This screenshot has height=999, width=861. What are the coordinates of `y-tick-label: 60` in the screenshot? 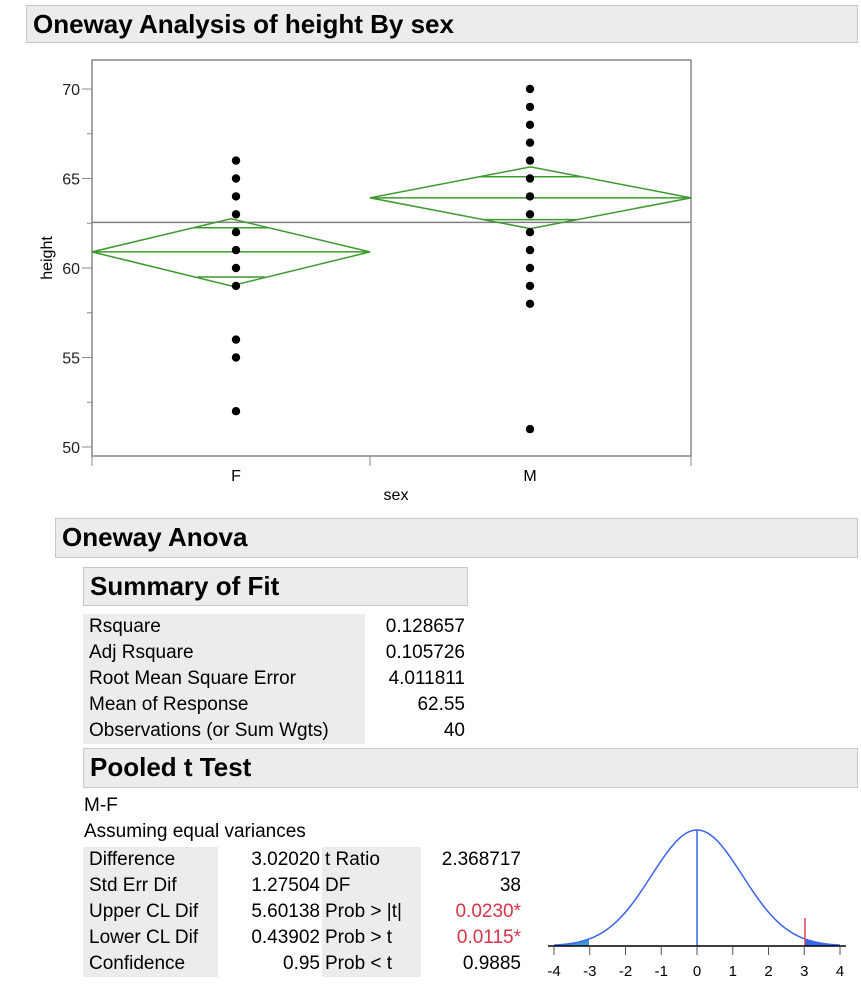 It's located at (71, 269).